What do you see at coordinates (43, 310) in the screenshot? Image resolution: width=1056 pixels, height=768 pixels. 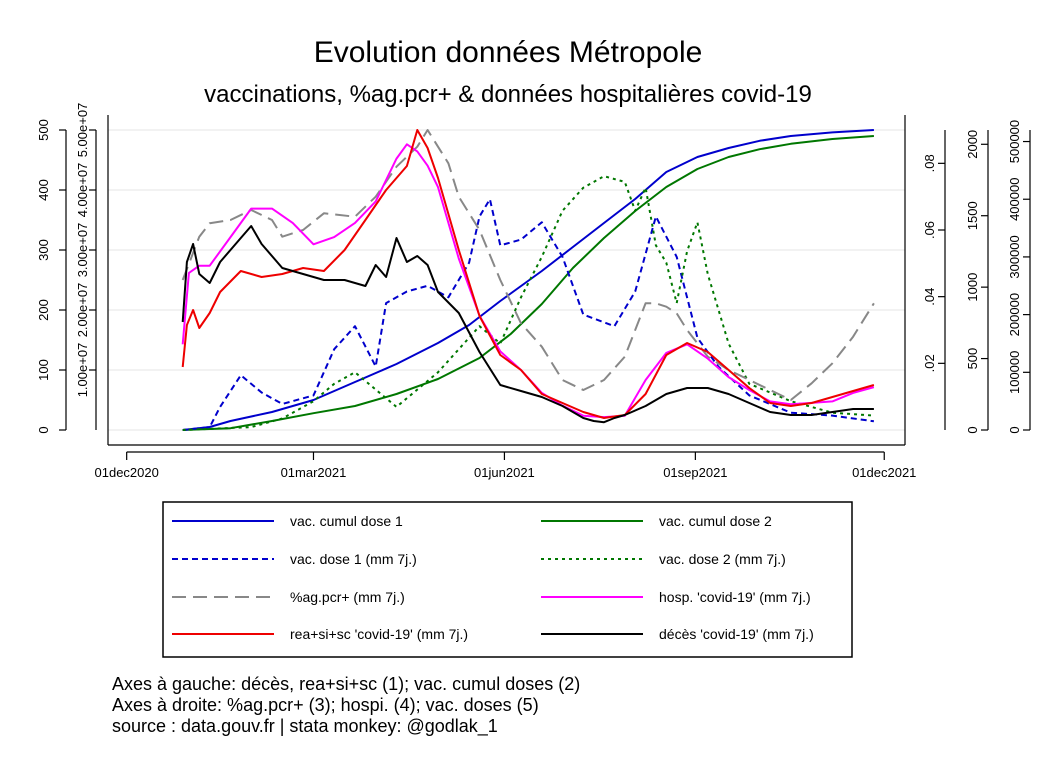 I see `tick-label-ax1: 200` at bounding box center [43, 310].